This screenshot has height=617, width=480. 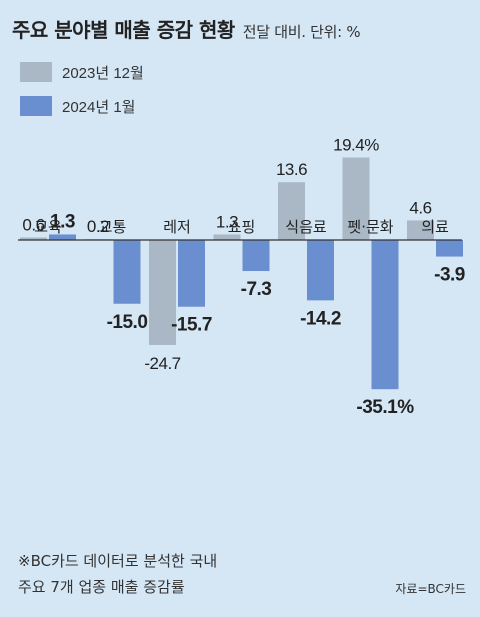 What do you see at coordinates (117, 574) in the screenshot?
I see `footnote: ※BC카드 데이터로 분석한 국내 주요 7개 업종 매출 증감률` at bounding box center [117, 574].